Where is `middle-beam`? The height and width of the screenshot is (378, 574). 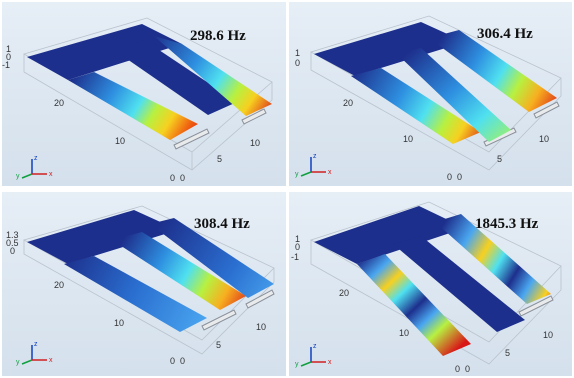 middle-beam is located at coordinates (175, 77).